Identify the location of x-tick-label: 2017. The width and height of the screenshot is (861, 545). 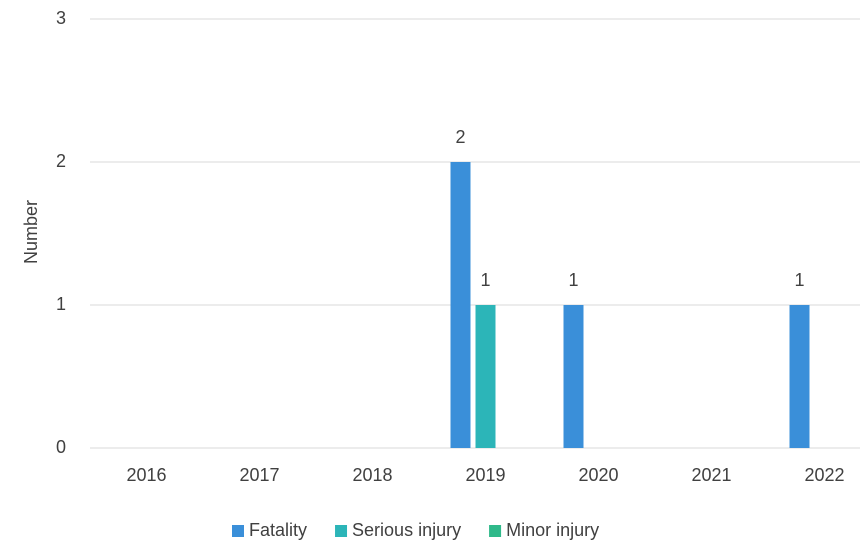
(259, 475).